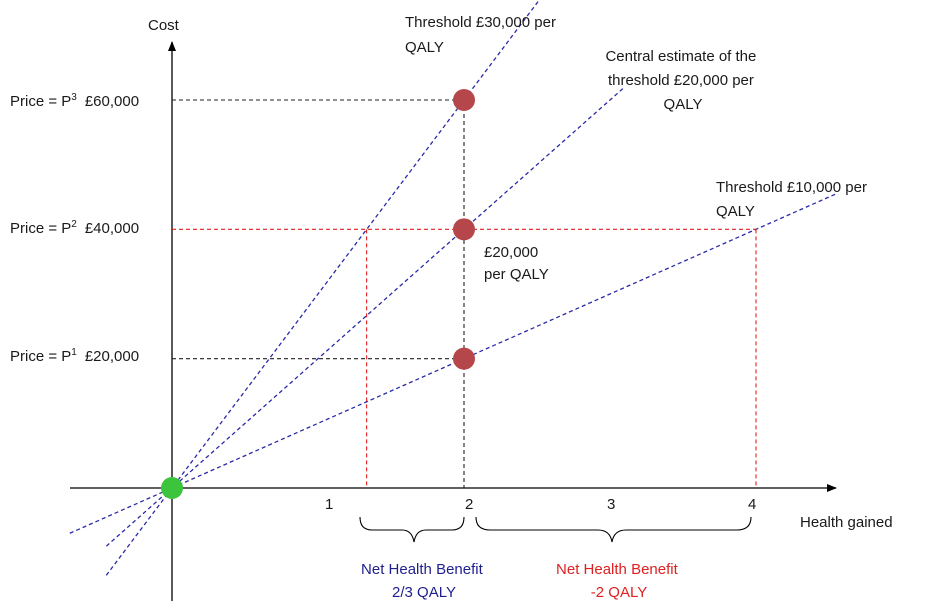  Describe the element at coordinates (482, 35) in the screenshot. I see `threshold-30000-label: Threshold £30,000 per QALY` at that location.